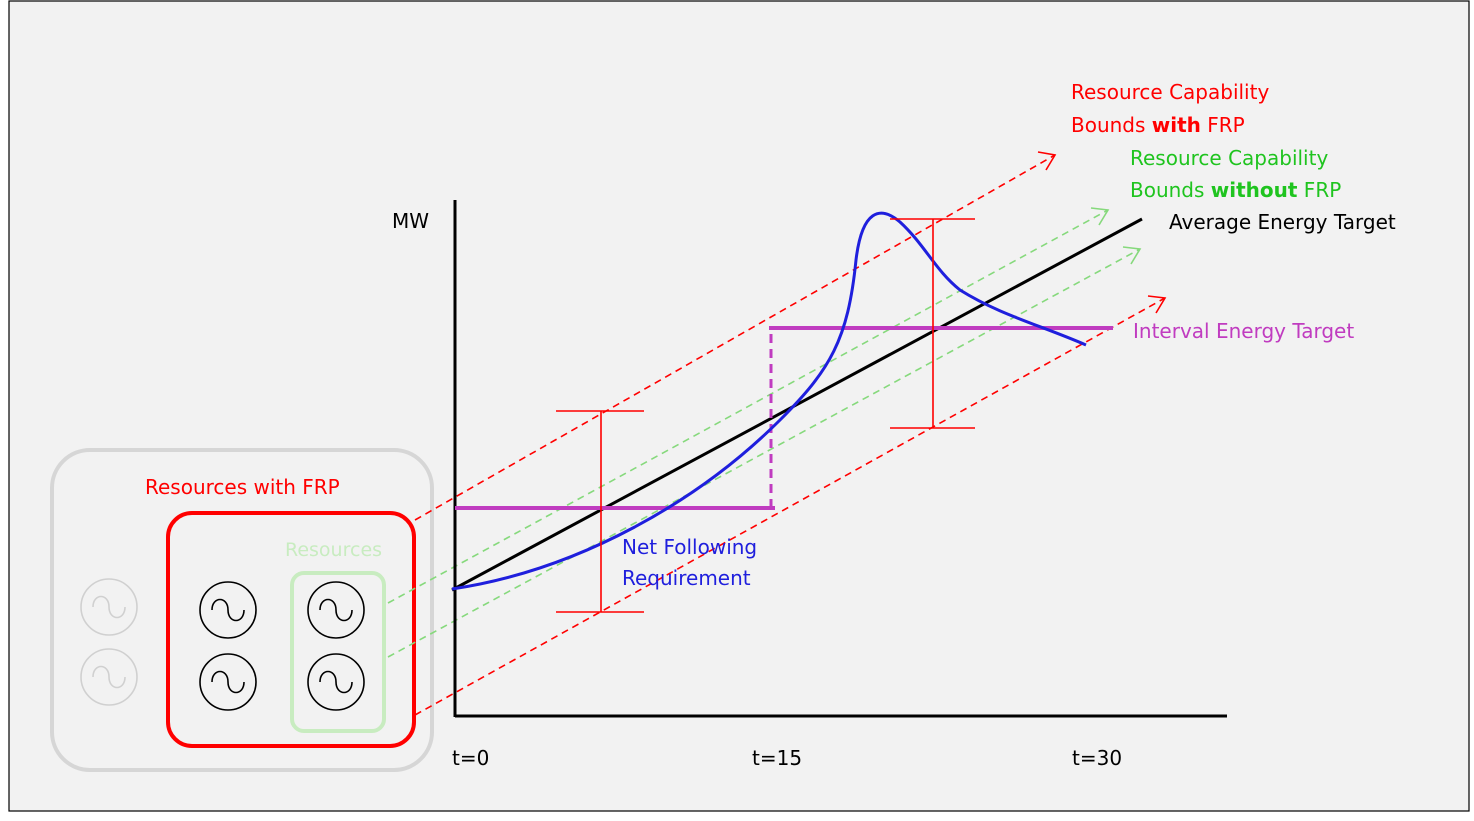 The width and height of the screenshot is (1474, 821). What do you see at coordinates (1097, 758) in the screenshot?
I see `tick-label-t30: t=30` at bounding box center [1097, 758].